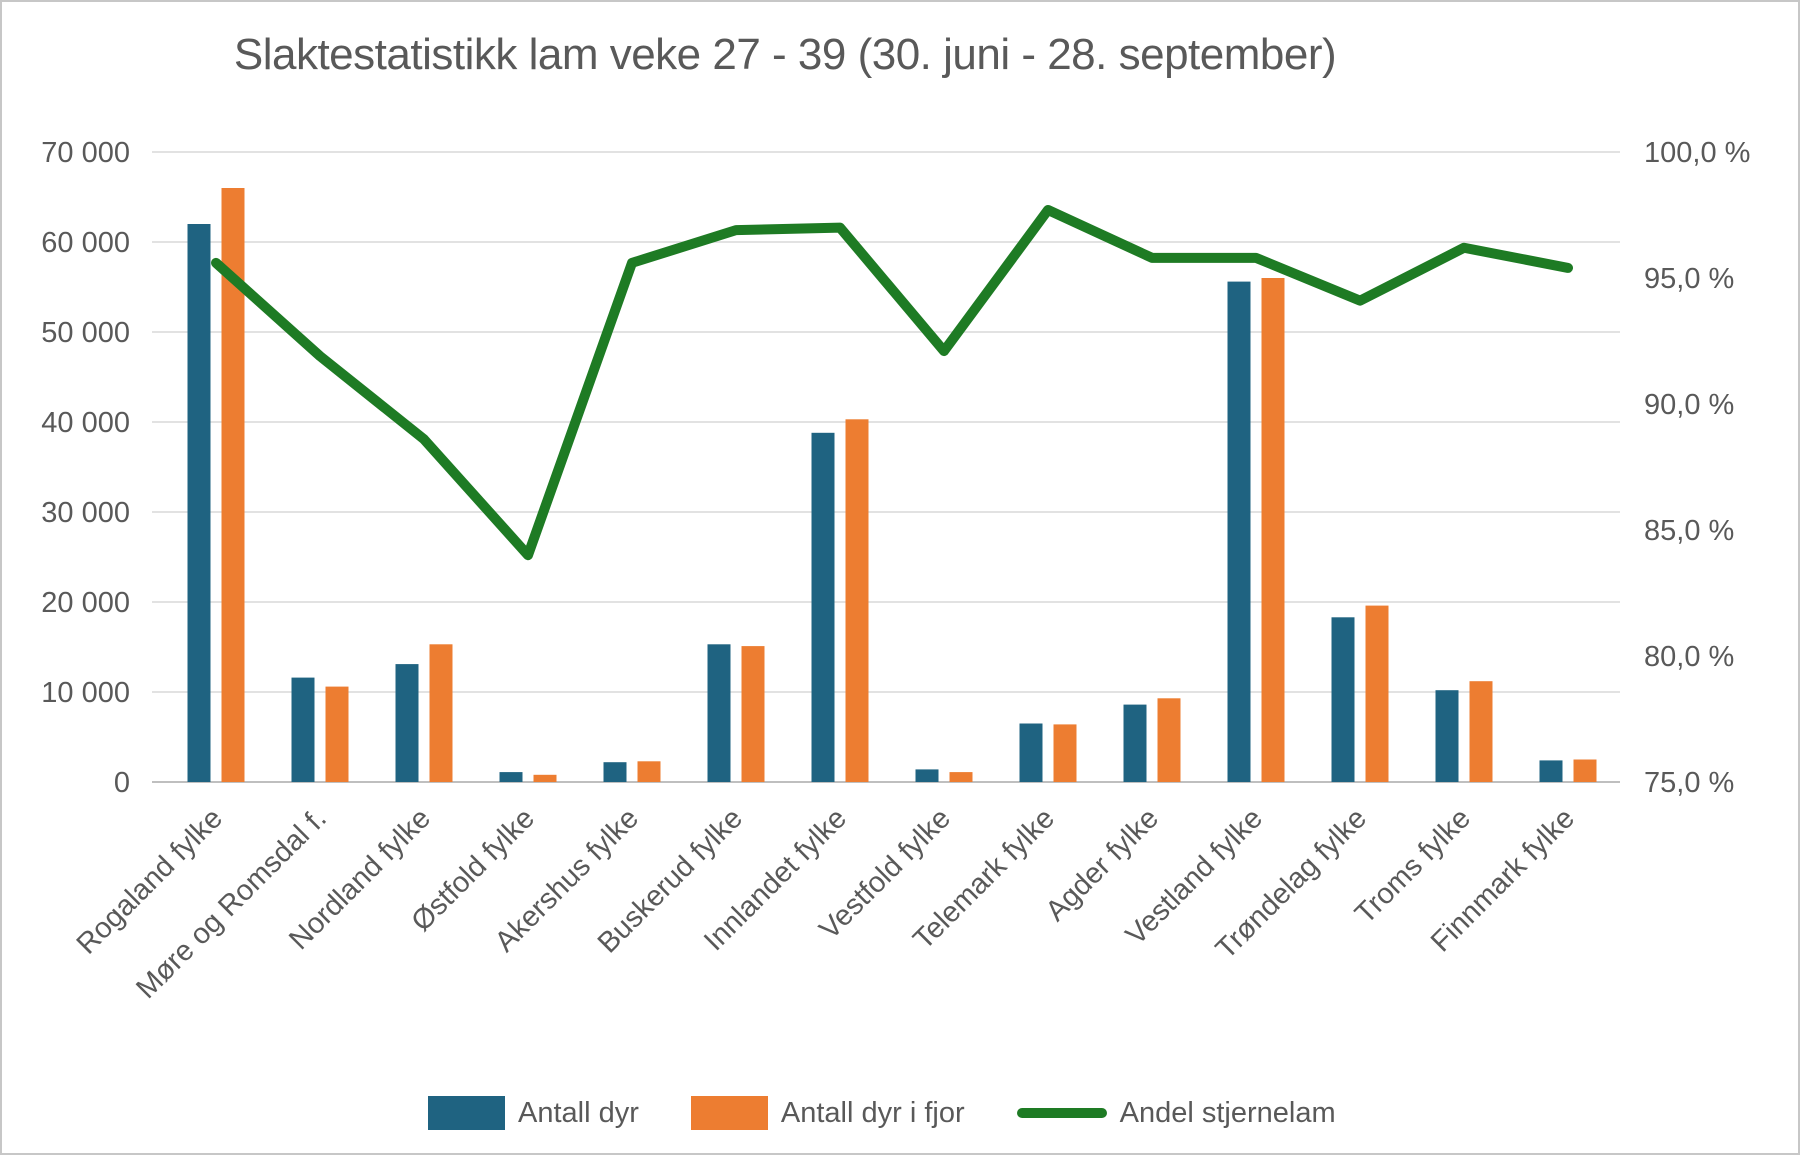 The image size is (1800, 1155). What do you see at coordinates (85, 423) in the screenshot?
I see `left-axis-tick-label: 40 000` at bounding box center [85, 423].